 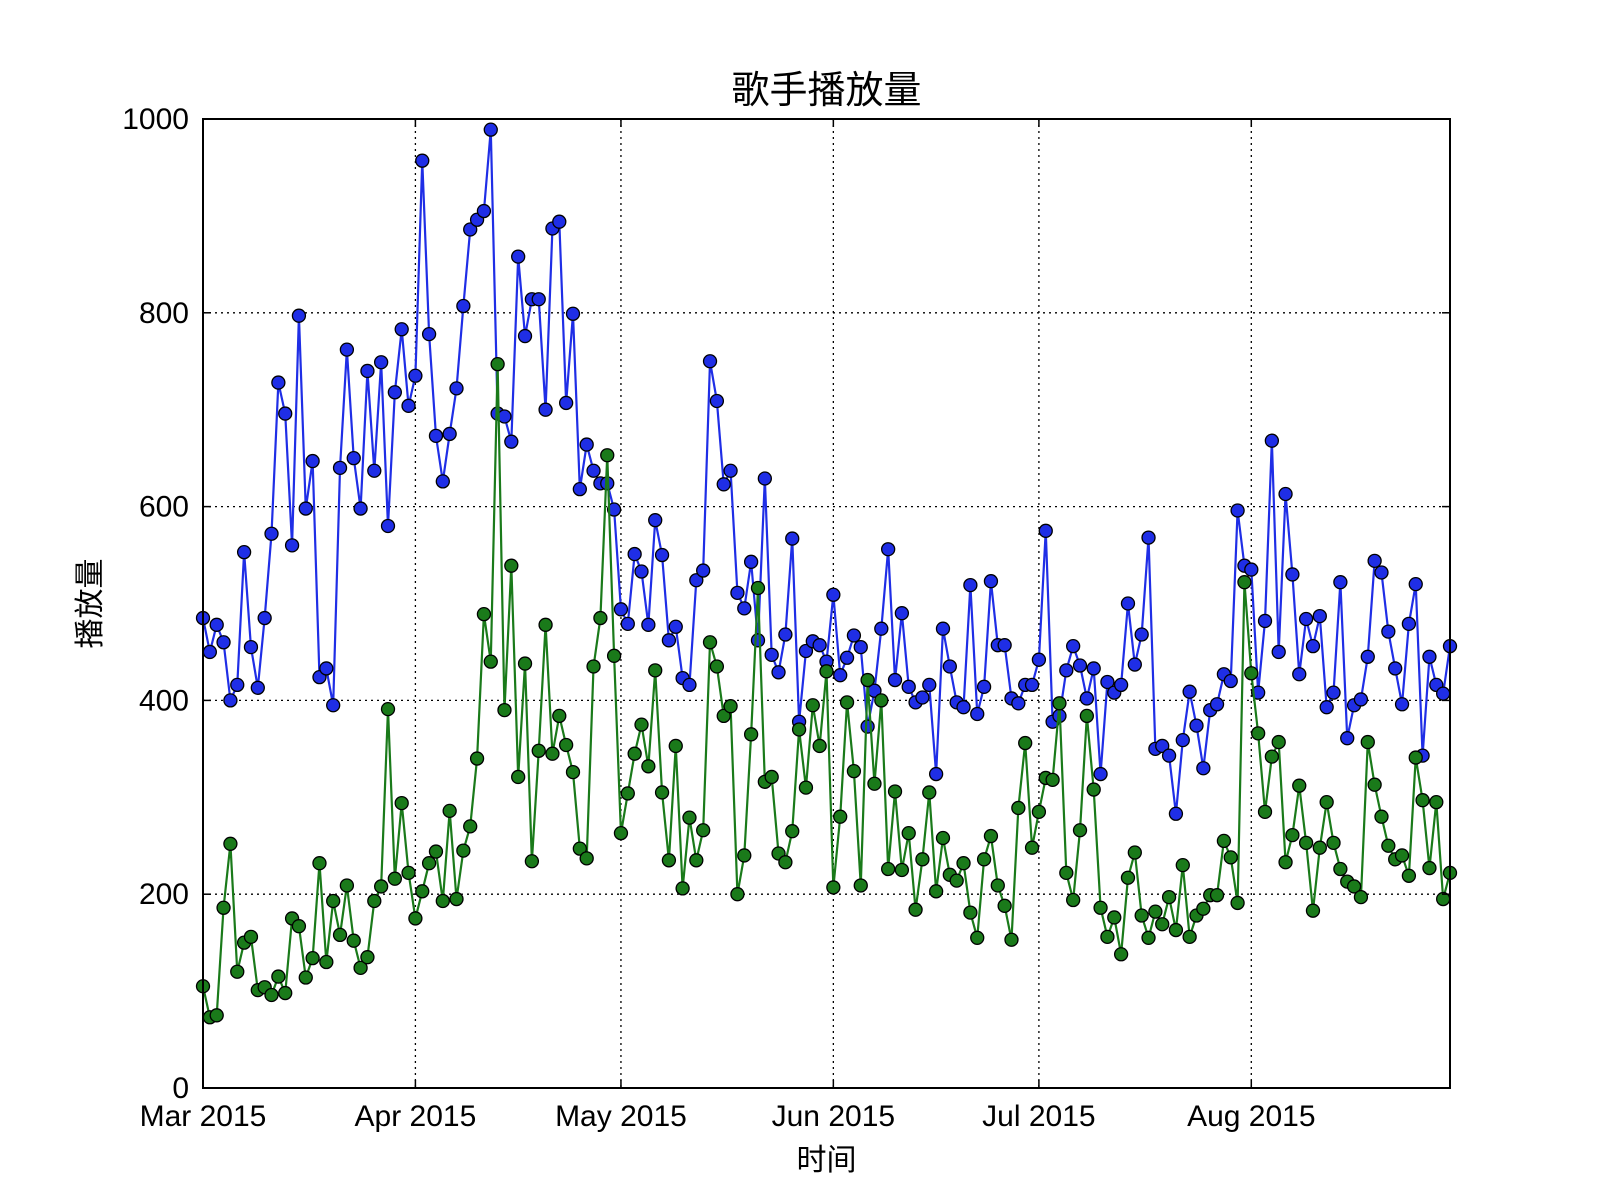 What do you see at coordinates (1251, 1116) in the screenshot?
I see `x-tick-label: Aug 2015` at bounding box center [1251, 1116].